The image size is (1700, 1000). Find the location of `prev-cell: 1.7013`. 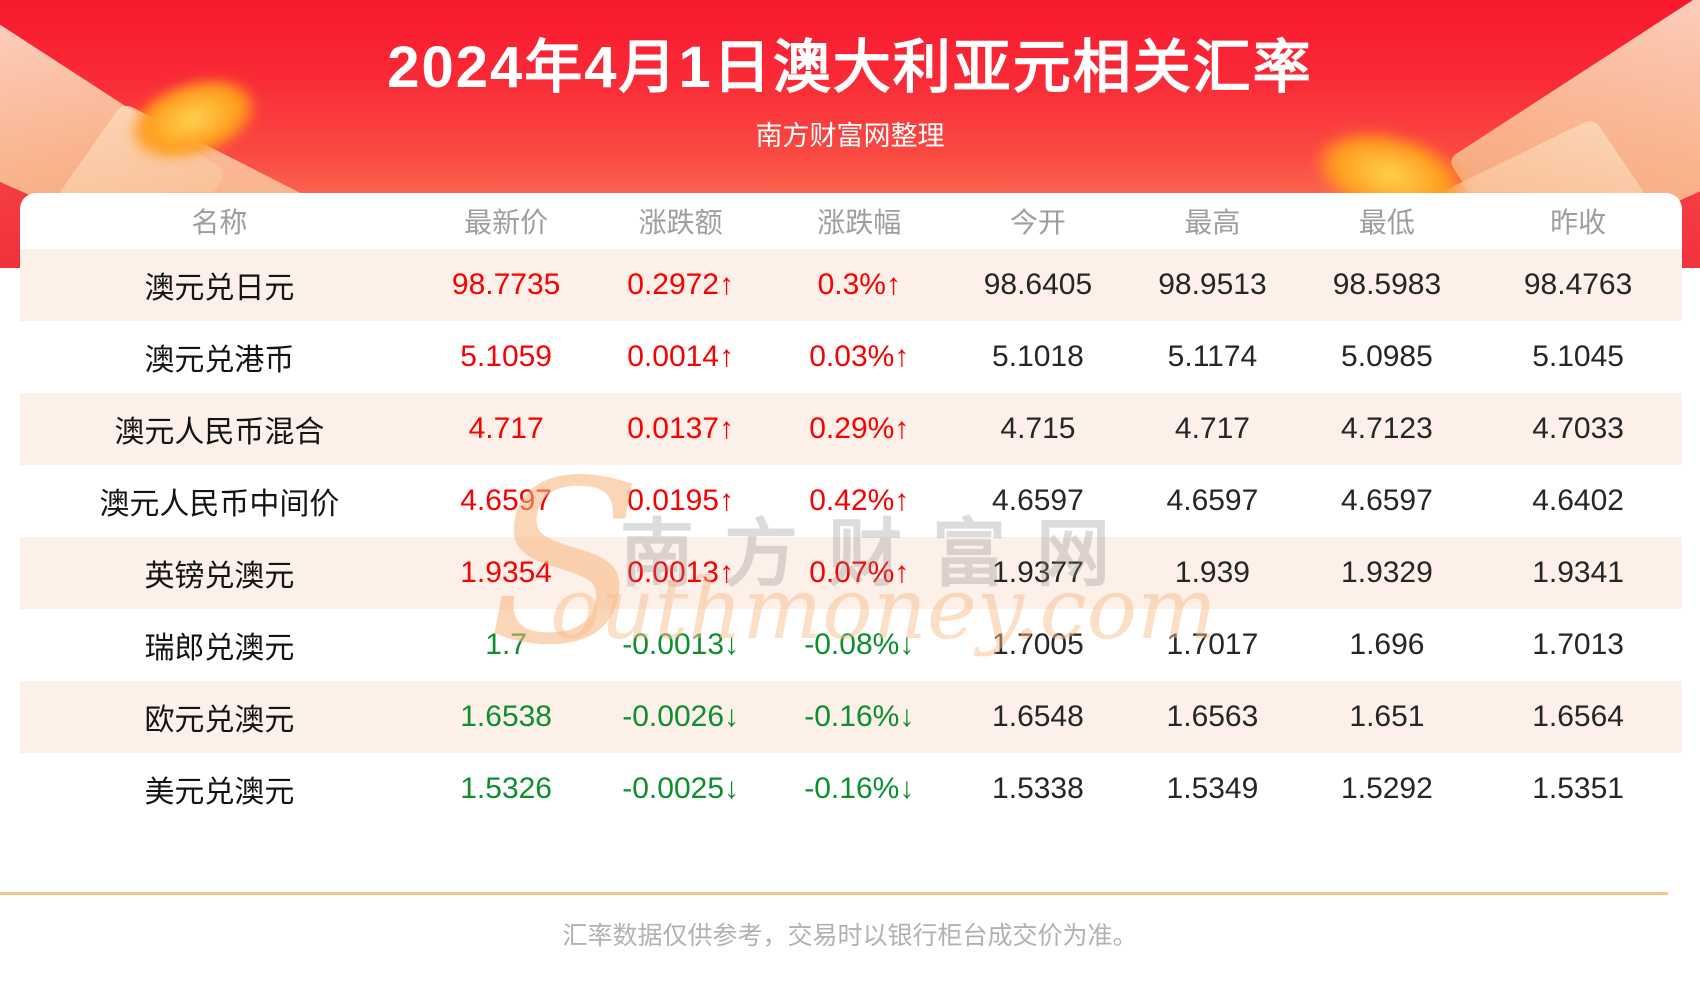

prev-cell: 1.7013 is located at coordinates (1578, 644).